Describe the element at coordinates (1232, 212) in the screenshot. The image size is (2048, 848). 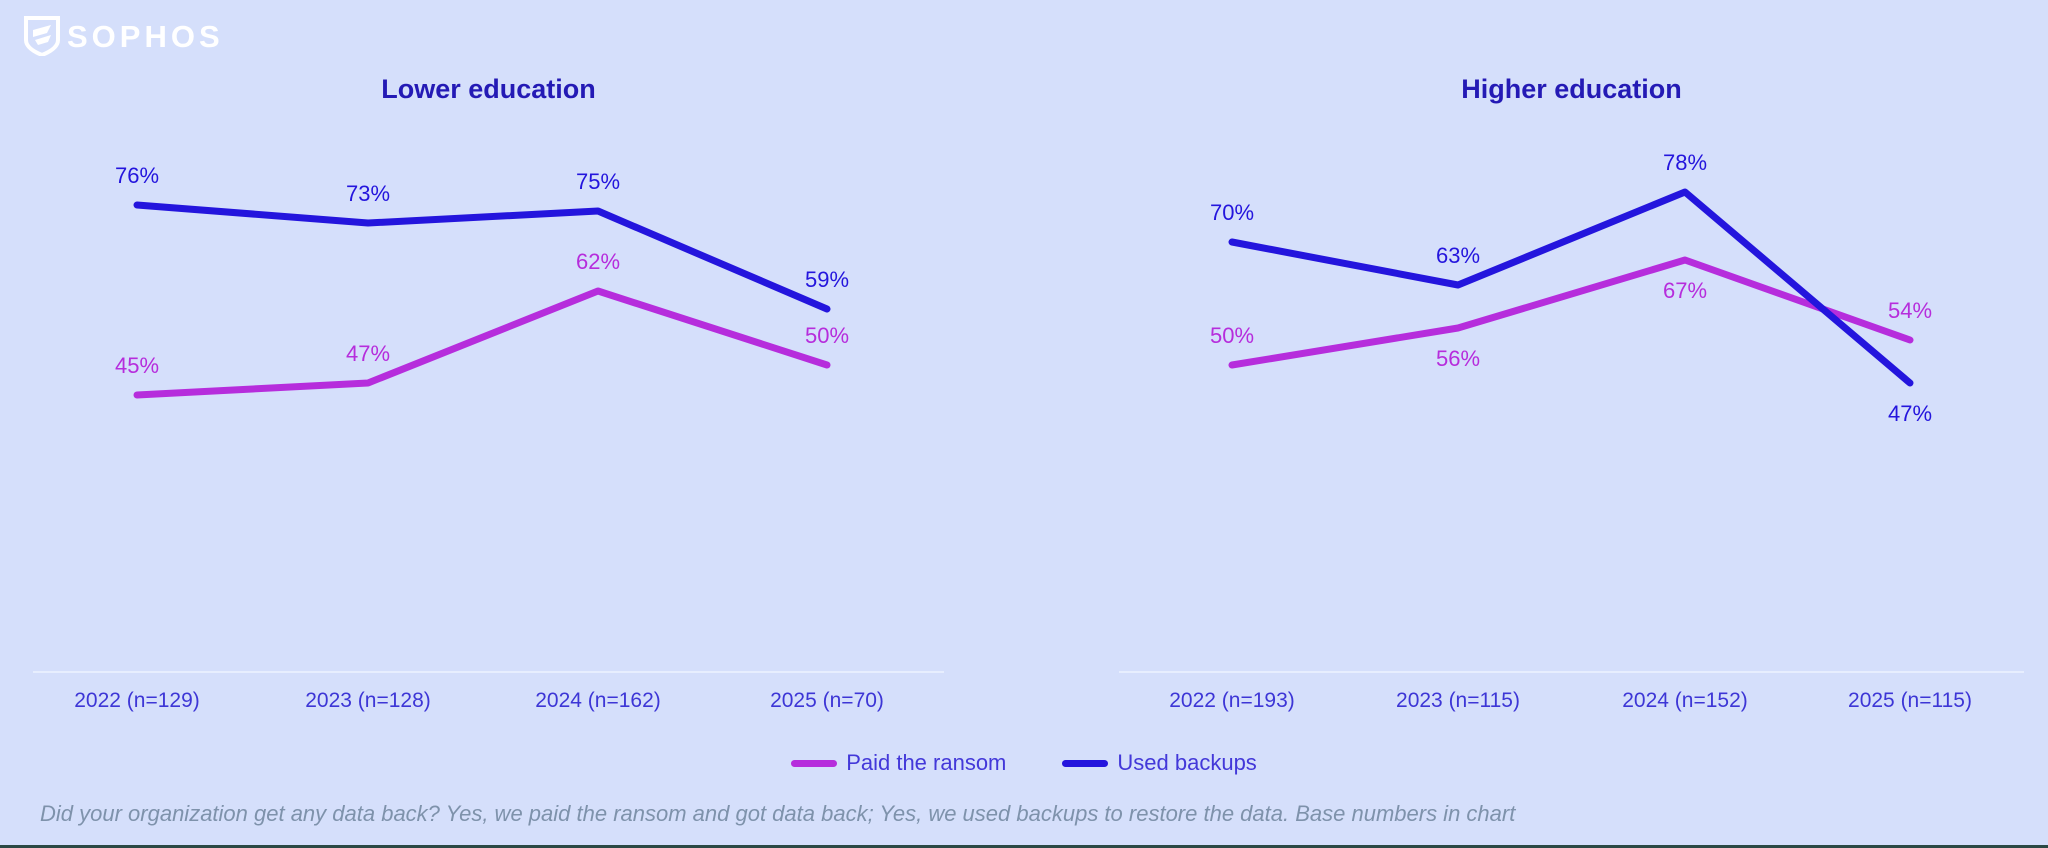
I see `data-label: 70%` at that location.